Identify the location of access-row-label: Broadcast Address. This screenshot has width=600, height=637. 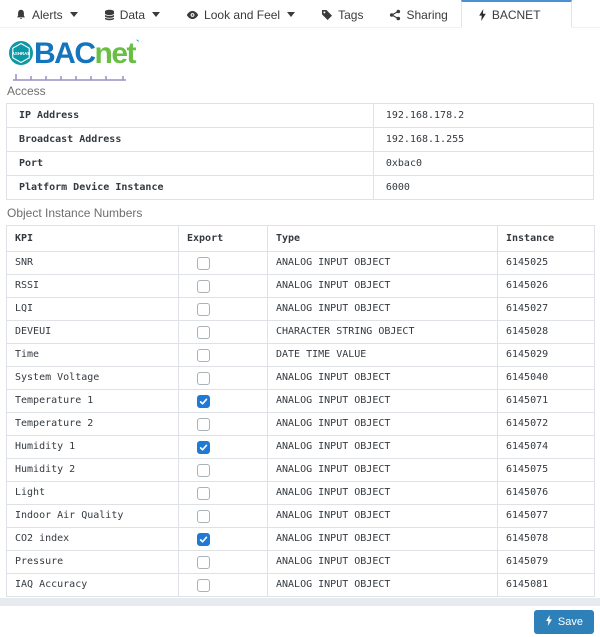
(190, 139).